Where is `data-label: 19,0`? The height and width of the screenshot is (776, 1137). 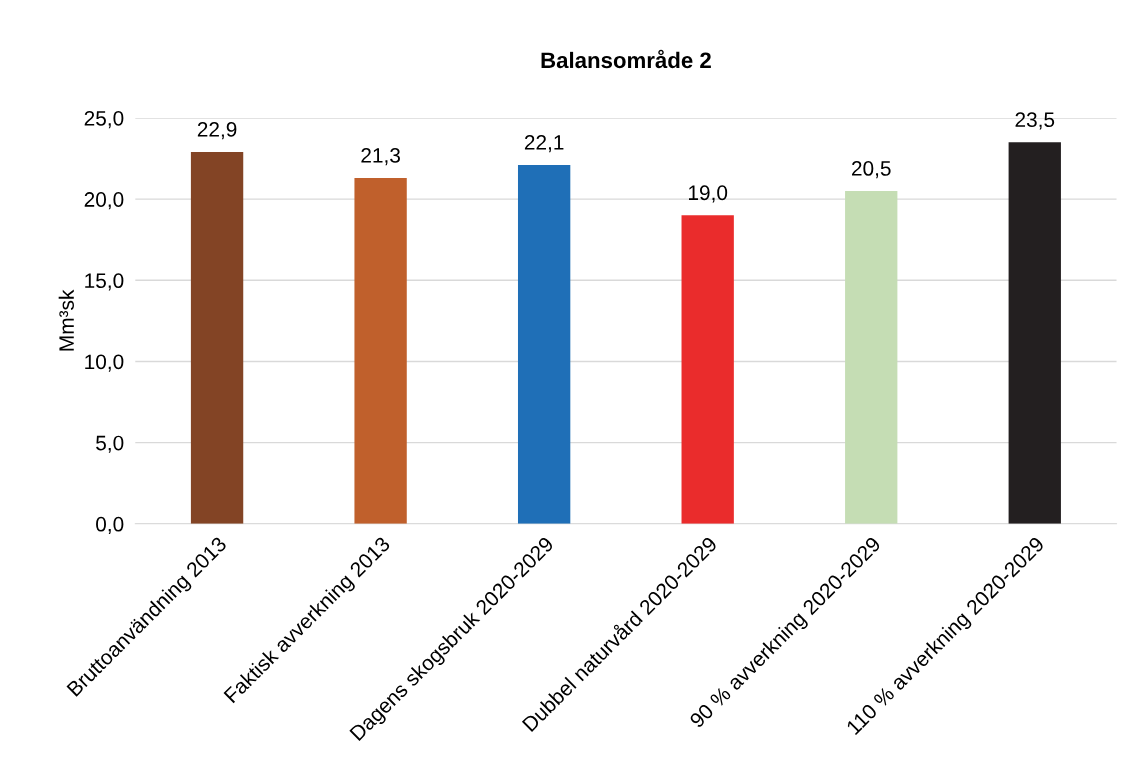 data-label: 19,0 is located at coordinates (708, 194).